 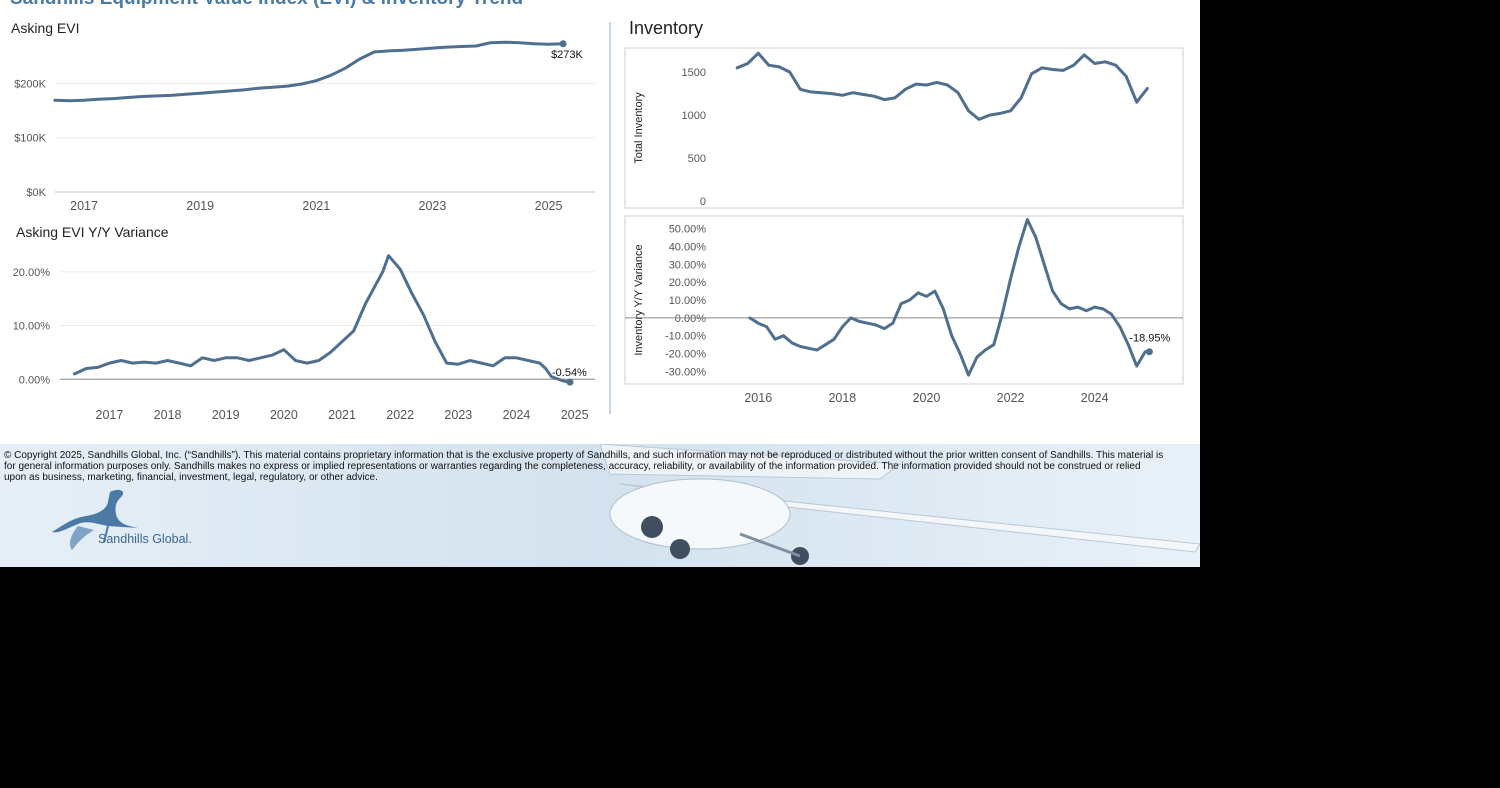 I want to click on asking-evi-chart: $0K $100K $200K 2017 2019 2021 2023 2025 $273K, so click(x=304, y=126).